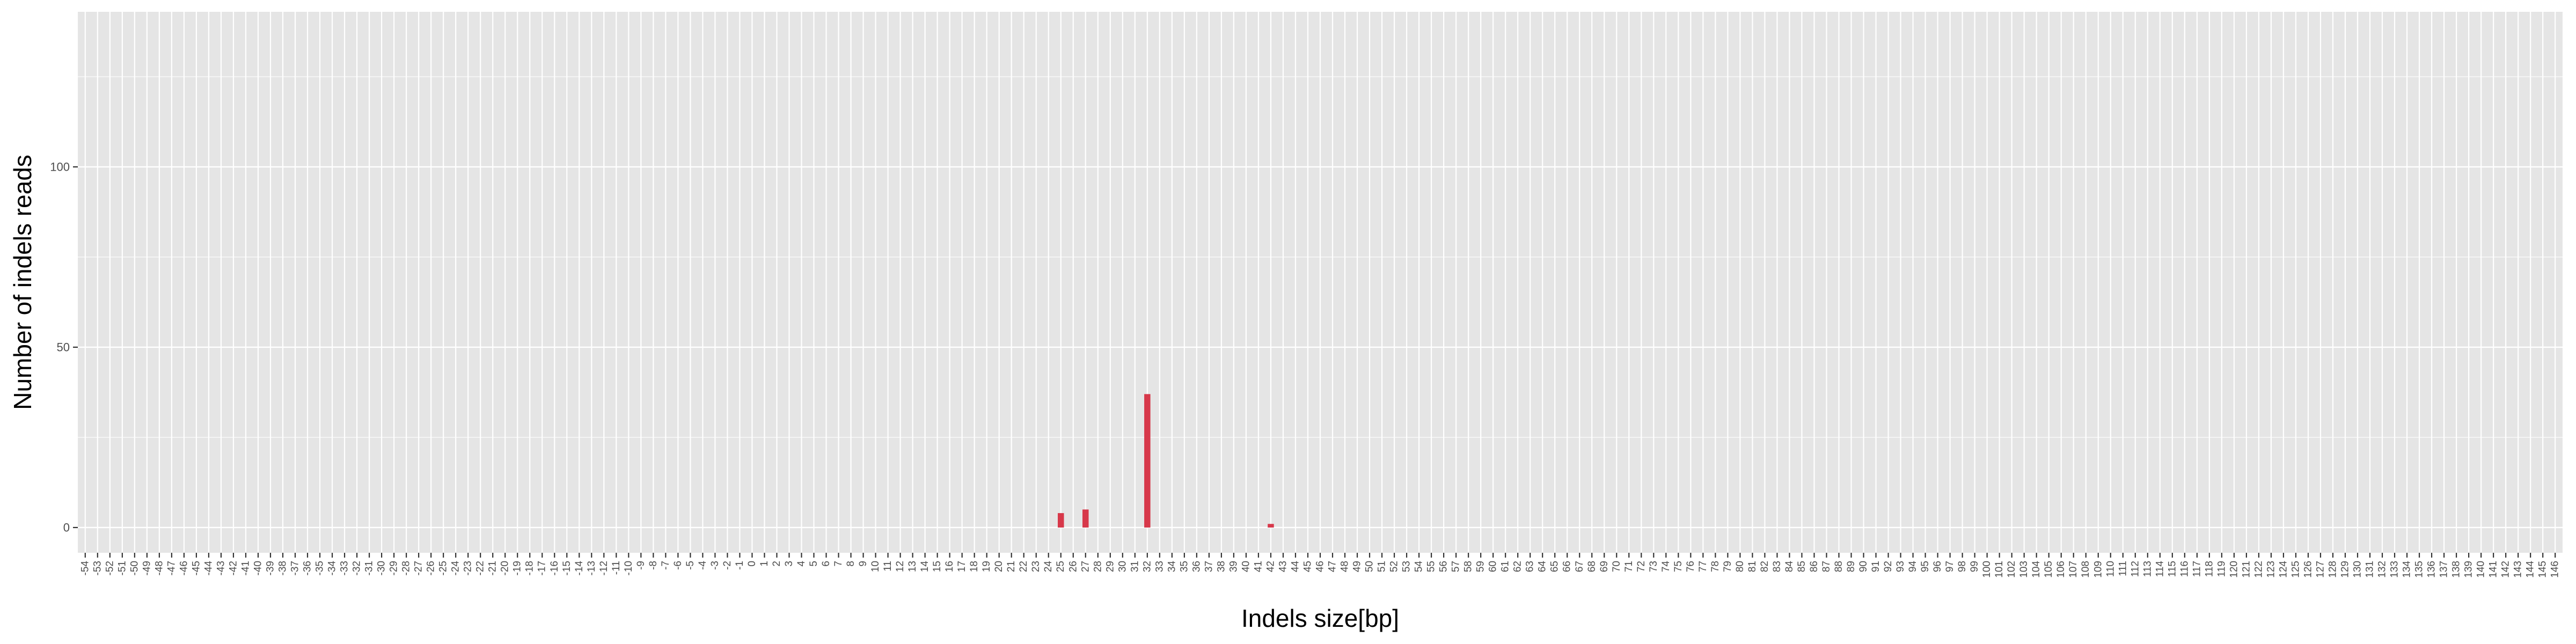  Describe the element at coordinates (517, 568) in the screenshot. I see `x-tick-label: -19` at that location.